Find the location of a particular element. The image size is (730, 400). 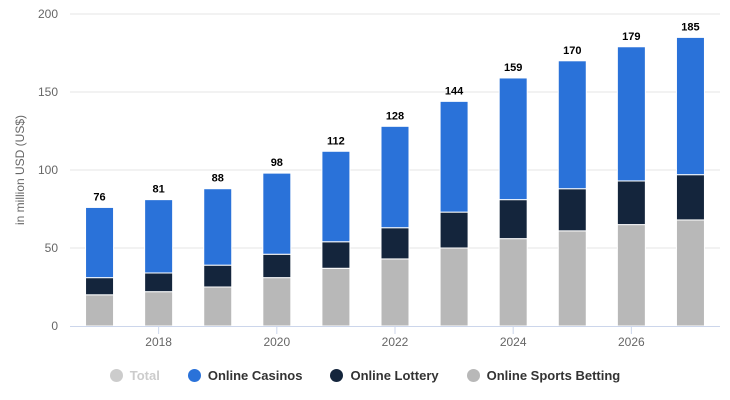

legend-item-online-casinos: Online Casinos is located at coordinates (245, 375).